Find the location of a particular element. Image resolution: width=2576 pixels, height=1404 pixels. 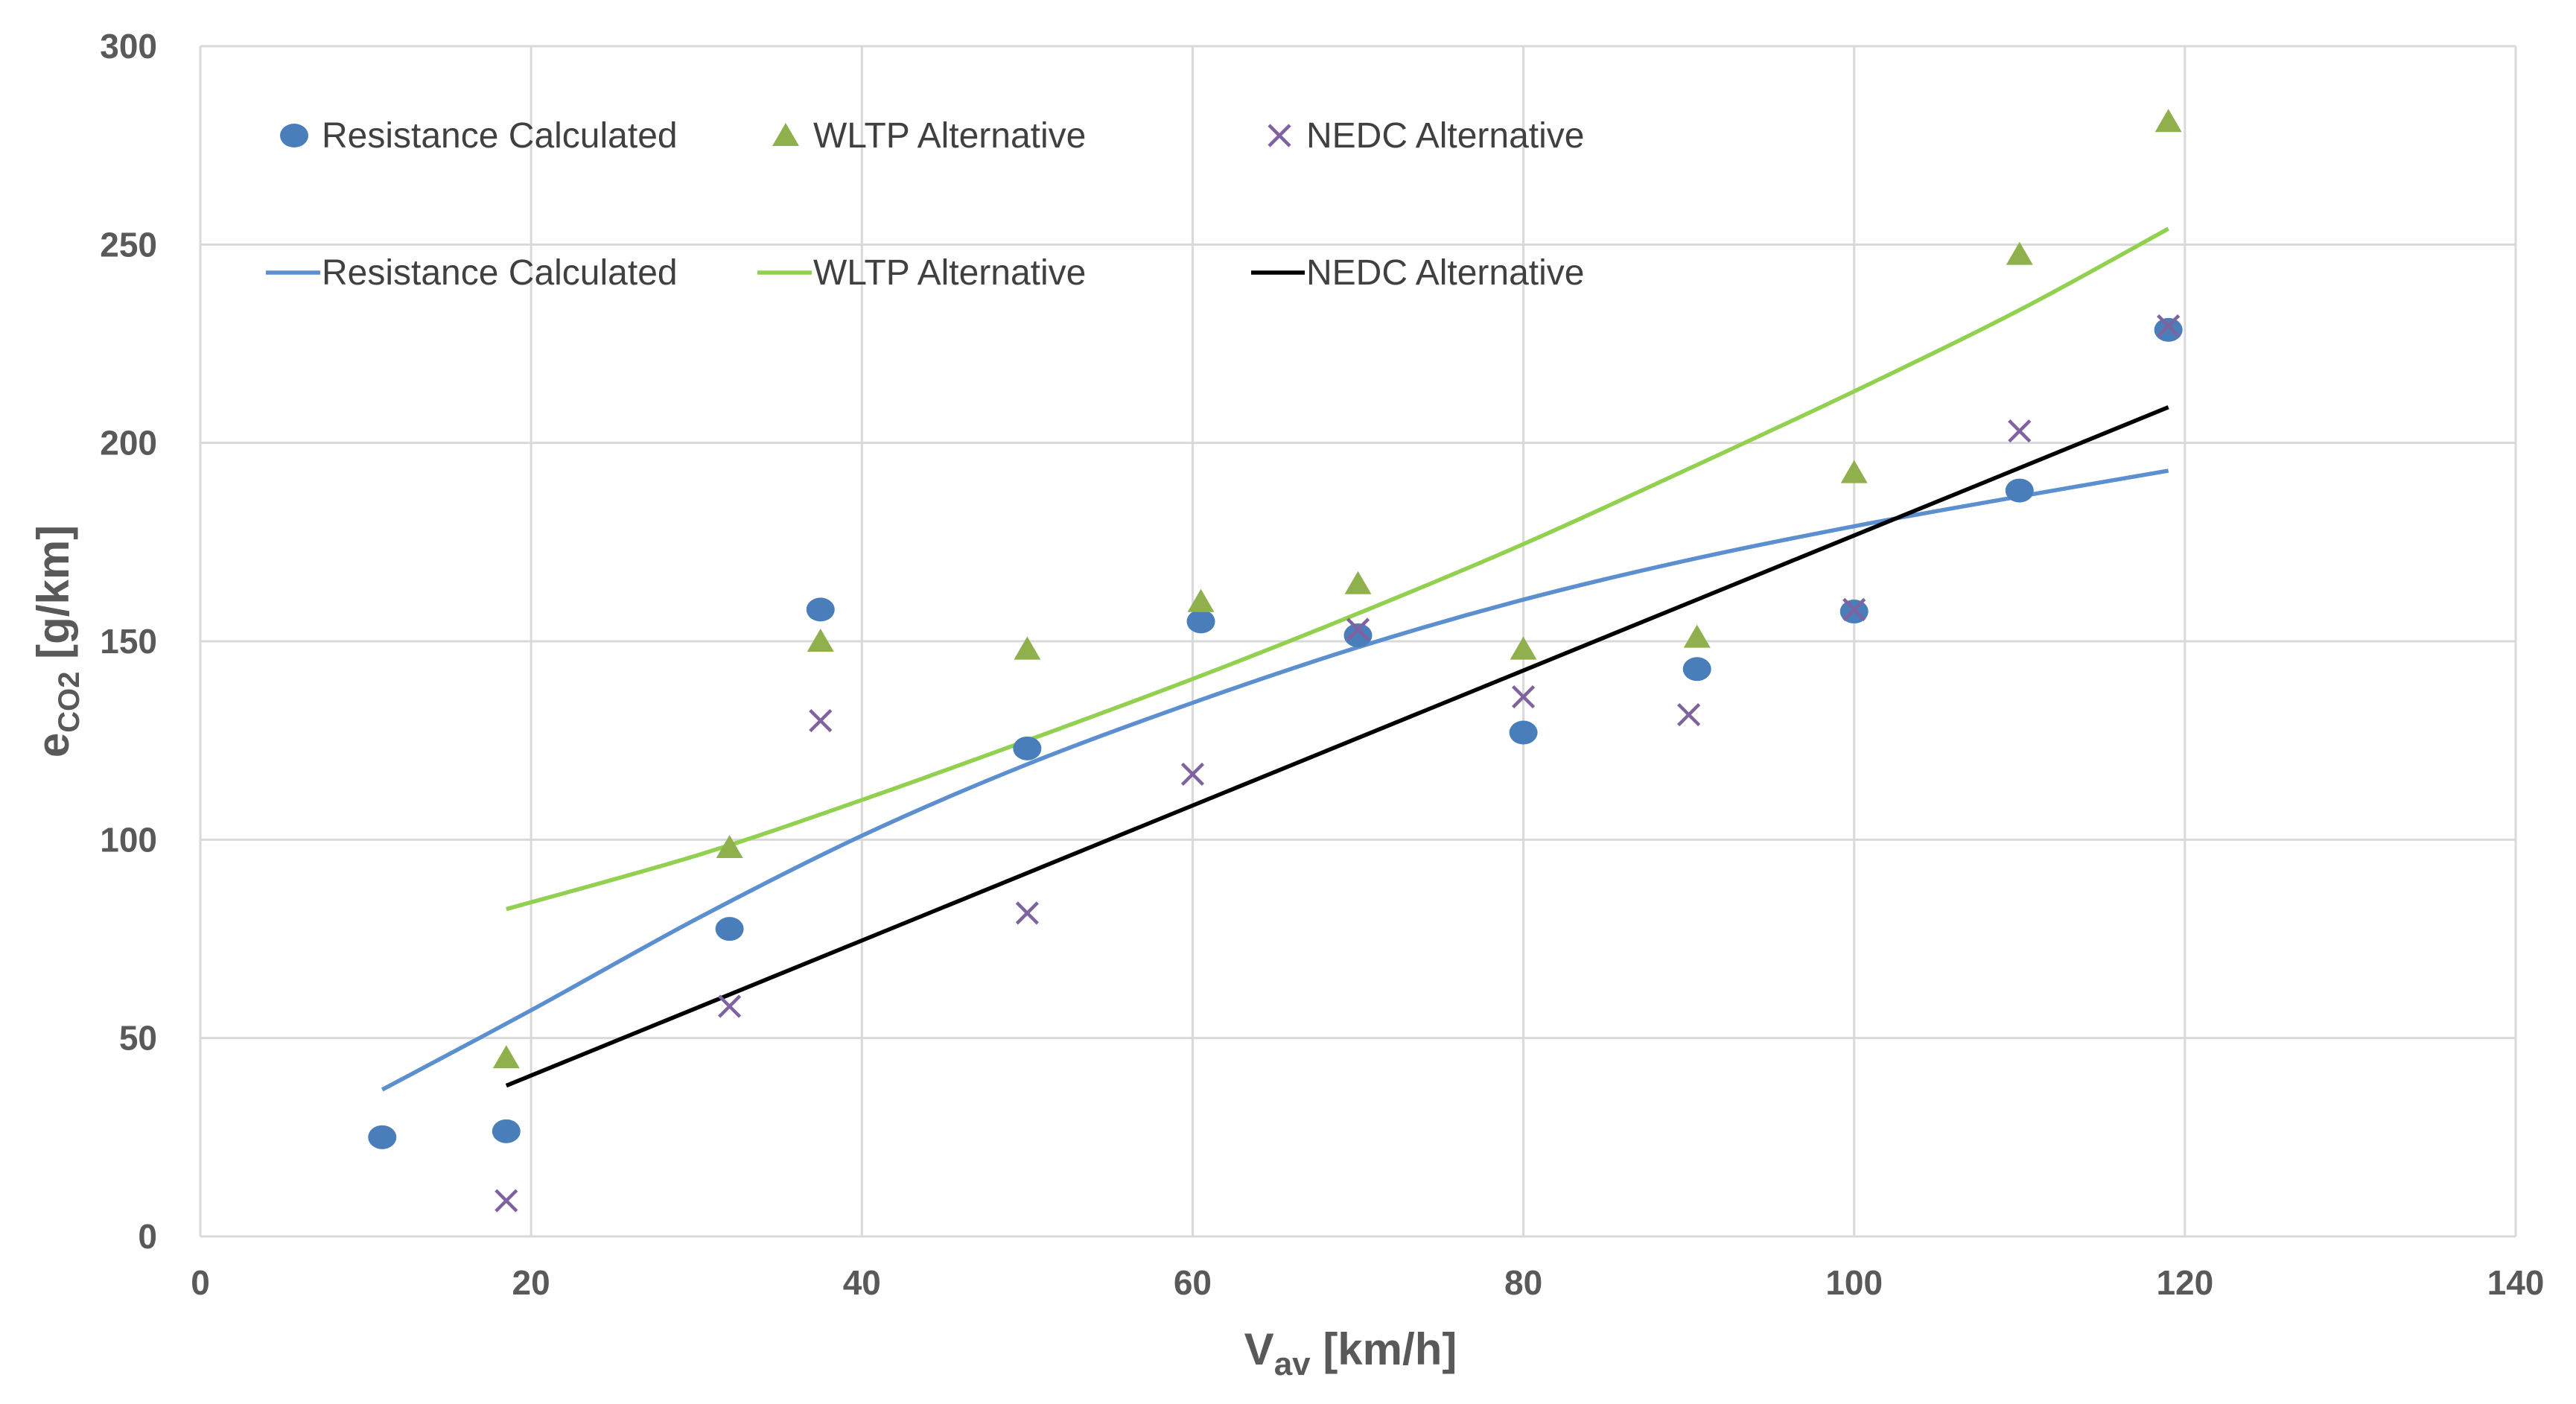

y-axis-title: eCO2 [g/km] is located at coordinates (57, 641).